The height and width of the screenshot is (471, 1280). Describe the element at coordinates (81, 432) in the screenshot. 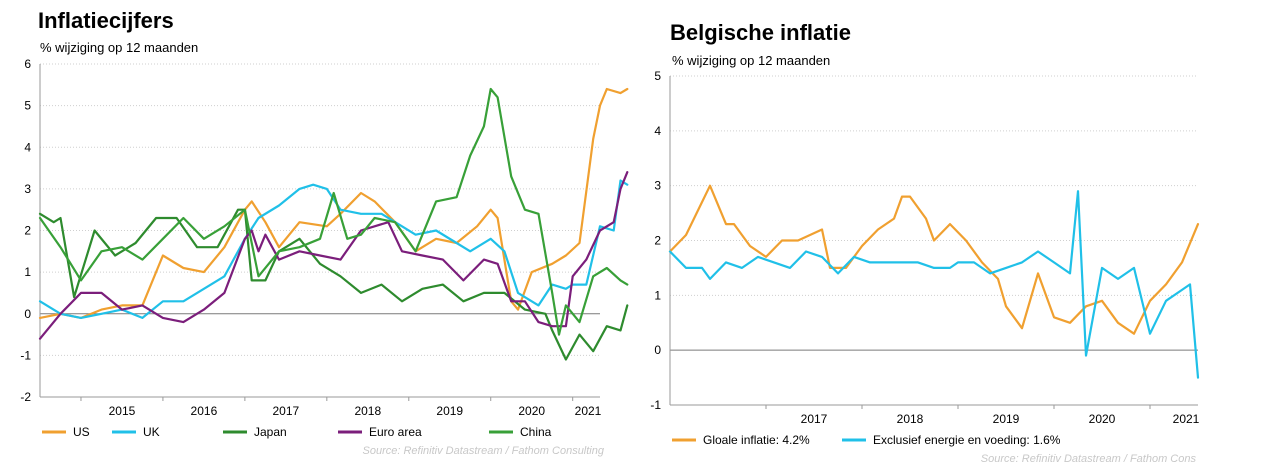

I see `legend-label: US` at that location.